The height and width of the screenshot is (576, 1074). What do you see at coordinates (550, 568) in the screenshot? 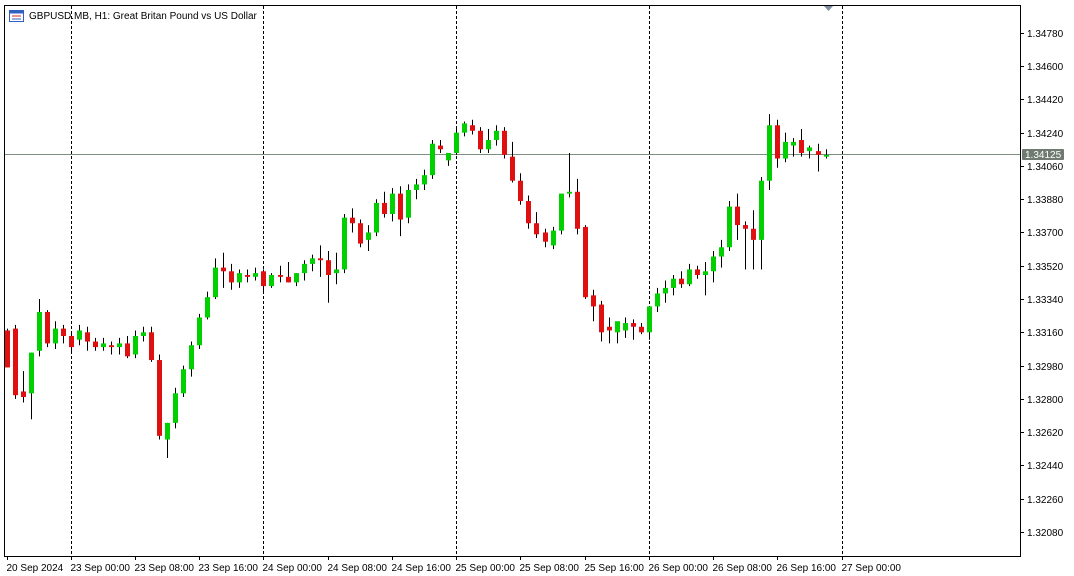
I see `time-tick-label: 25 Sep 08:00` at bounding box center [550, 568].